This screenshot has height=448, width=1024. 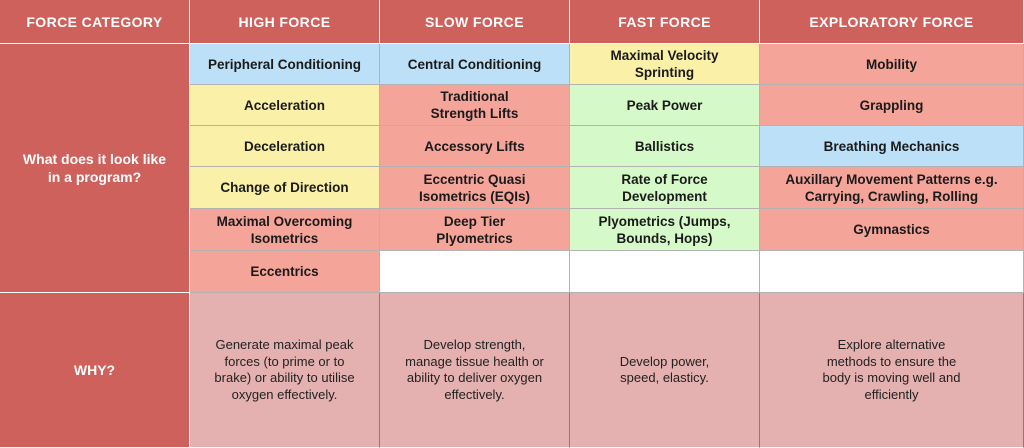 What do you see at coordinates (95, 370) in the screenshot?
I see `row-header-why: WHY?` at bounding box center [95, 370].